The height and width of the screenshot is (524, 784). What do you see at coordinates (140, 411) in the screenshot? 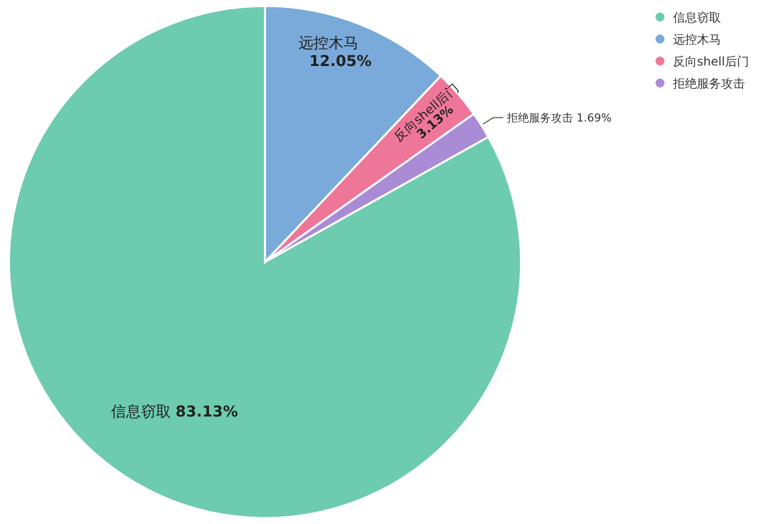
I see `slice-label: 信息窃取` at bounding box center [140, 411].